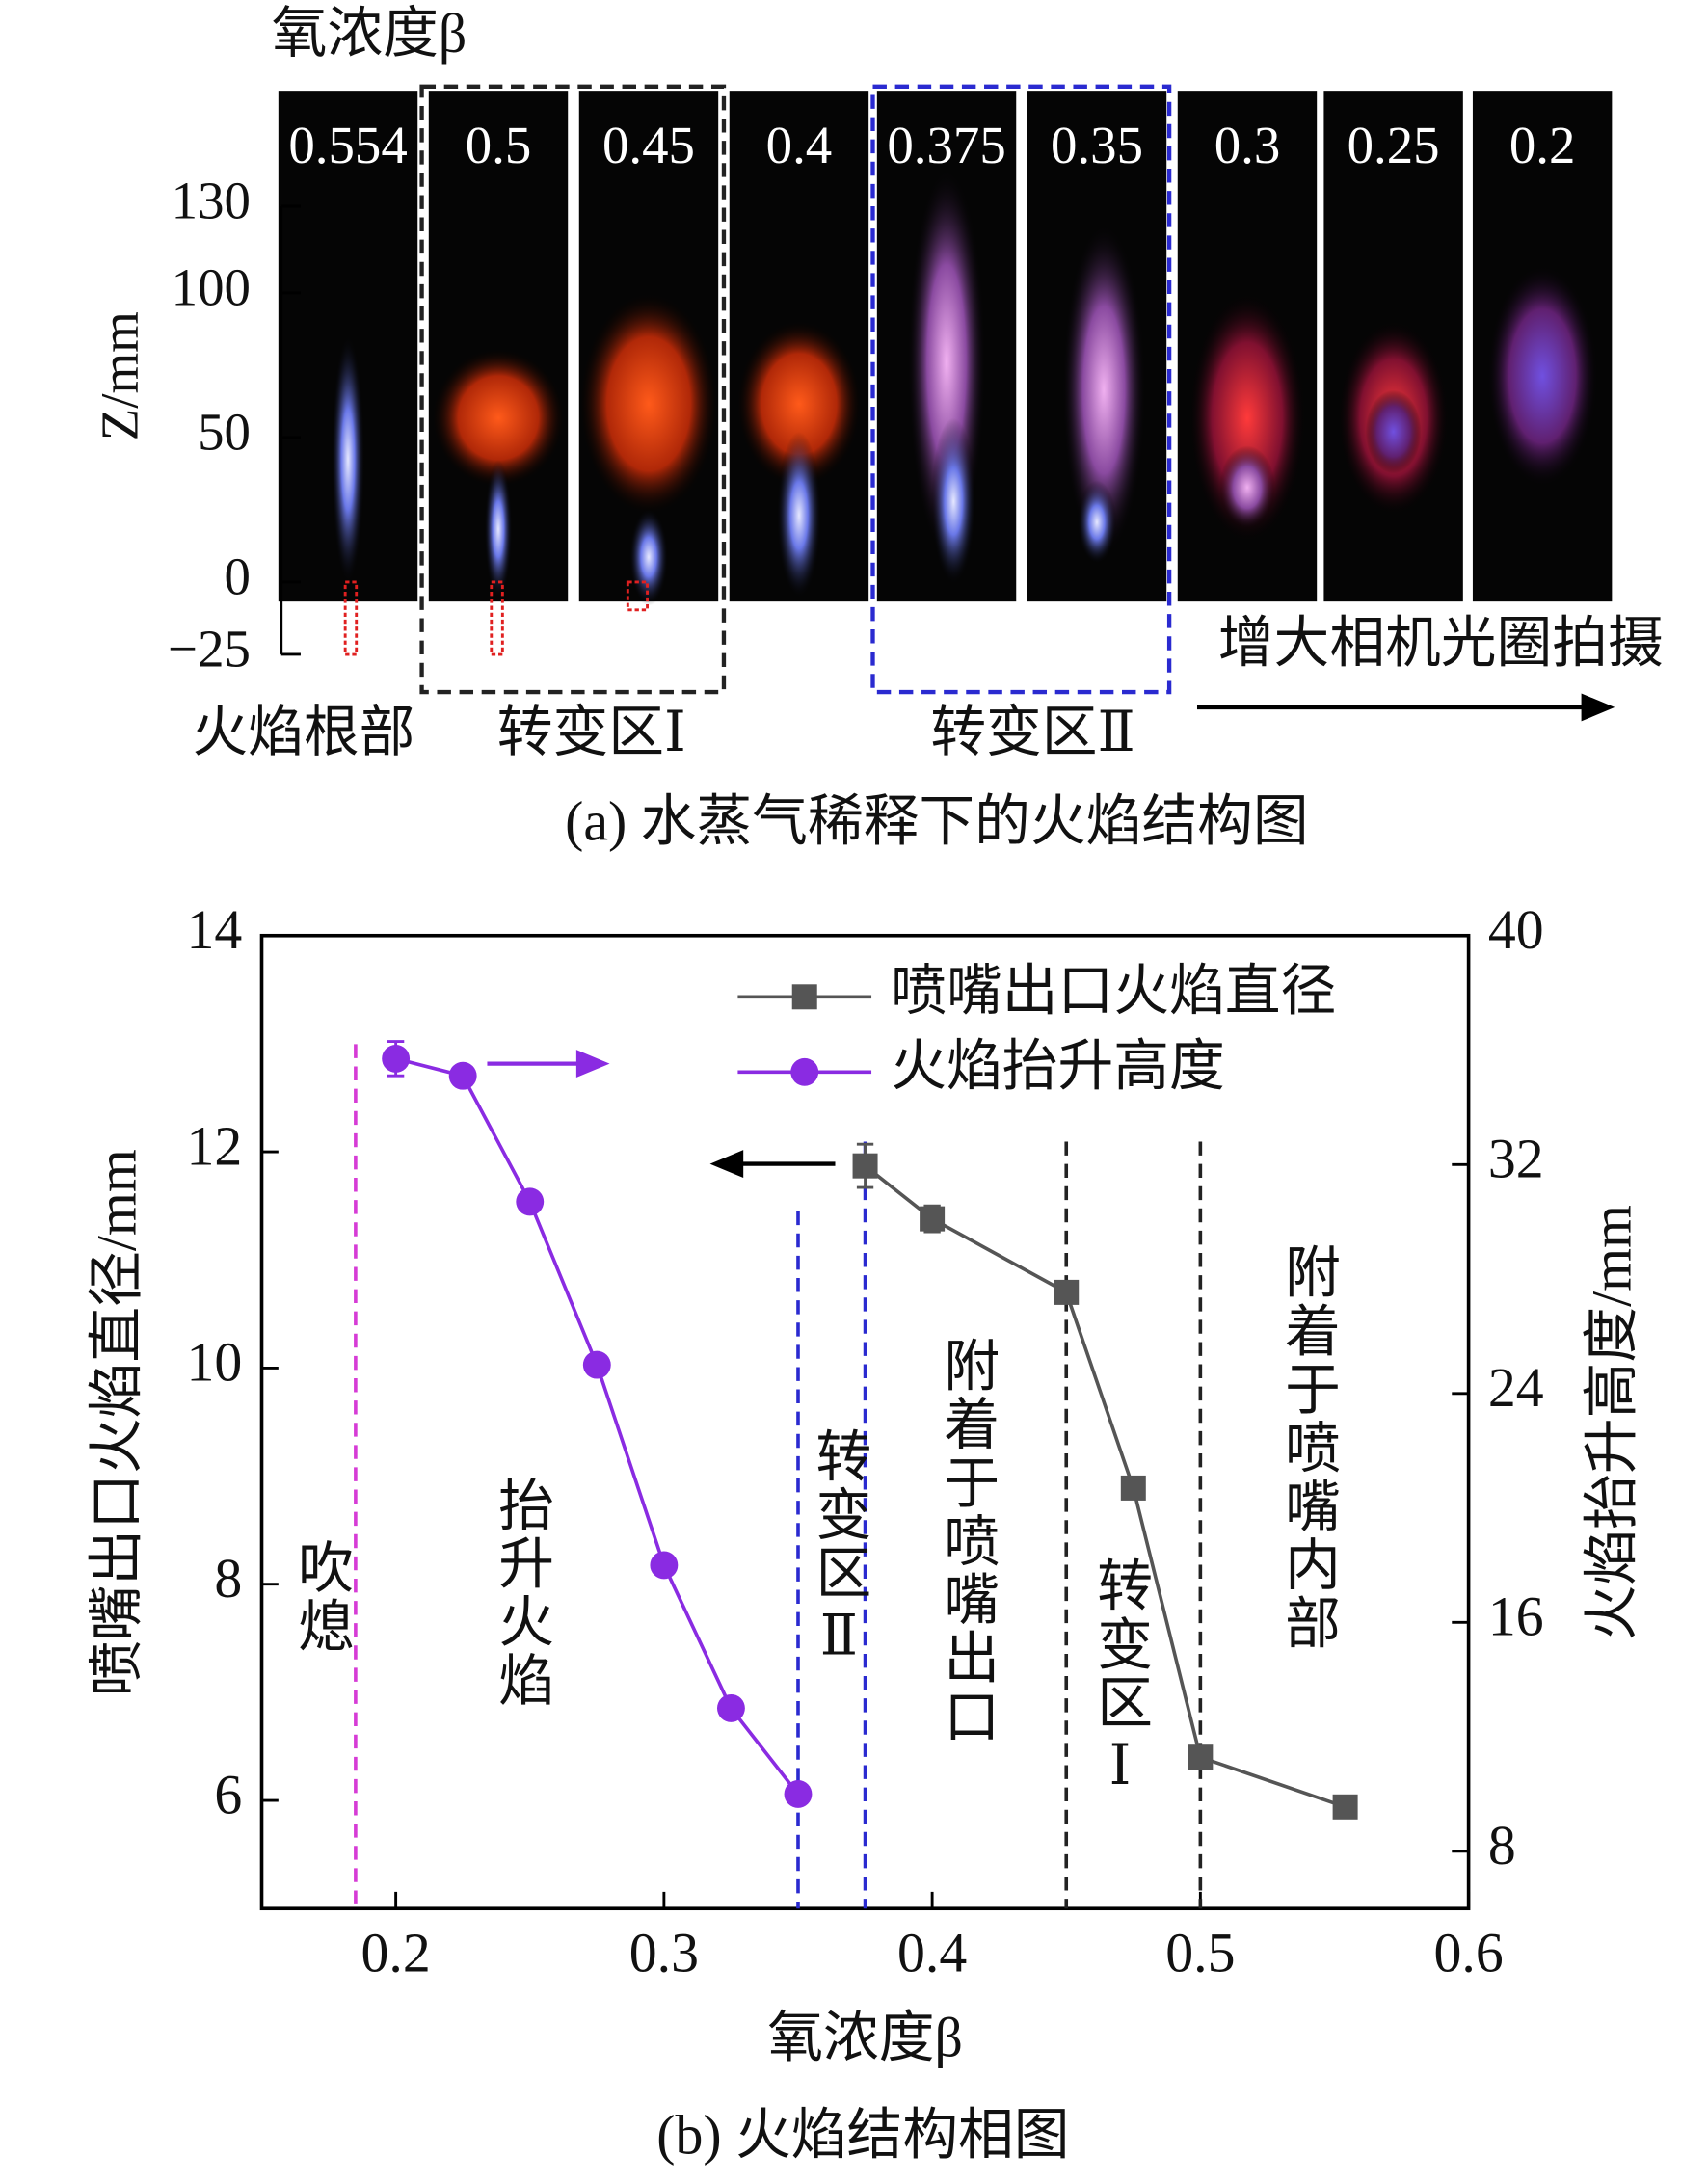 The width and height of the screenshot is (1708, 2183). Describe the element at coordinates (228, 1795) in the screenshot. I see `y-tick-label: 6` at that location.